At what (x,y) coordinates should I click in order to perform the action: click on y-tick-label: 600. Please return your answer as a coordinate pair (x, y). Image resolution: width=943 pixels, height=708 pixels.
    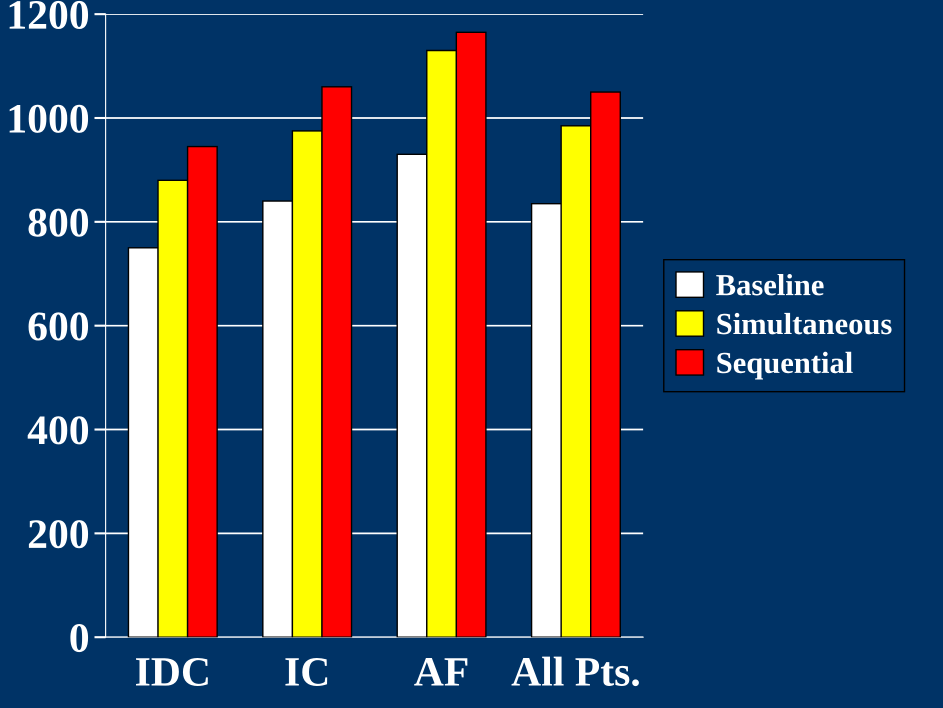
    Looking at the image, I should click on (58, 326).